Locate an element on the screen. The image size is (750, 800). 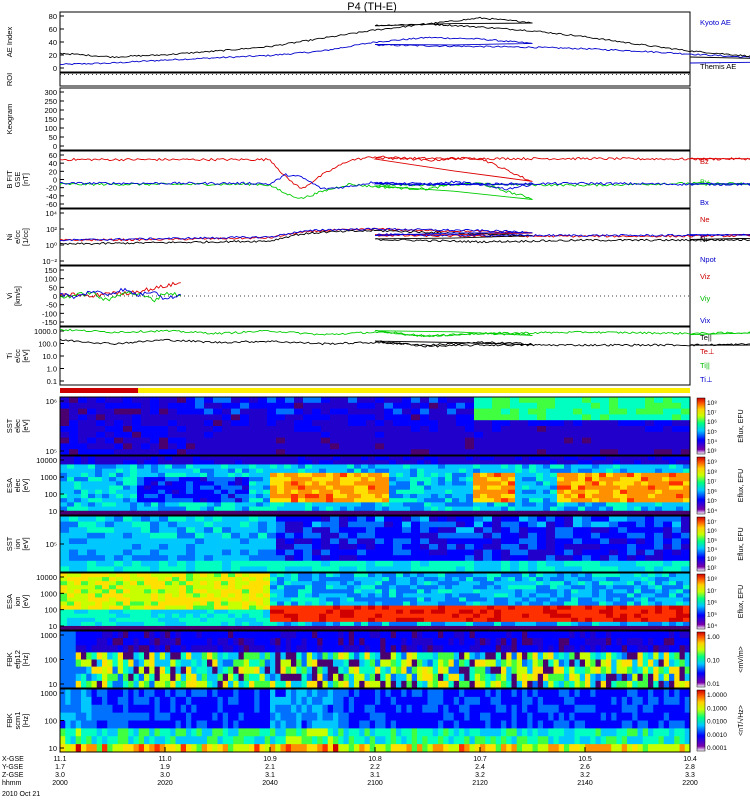
coord-value: 3.2 is located at coordinates (480, 775).